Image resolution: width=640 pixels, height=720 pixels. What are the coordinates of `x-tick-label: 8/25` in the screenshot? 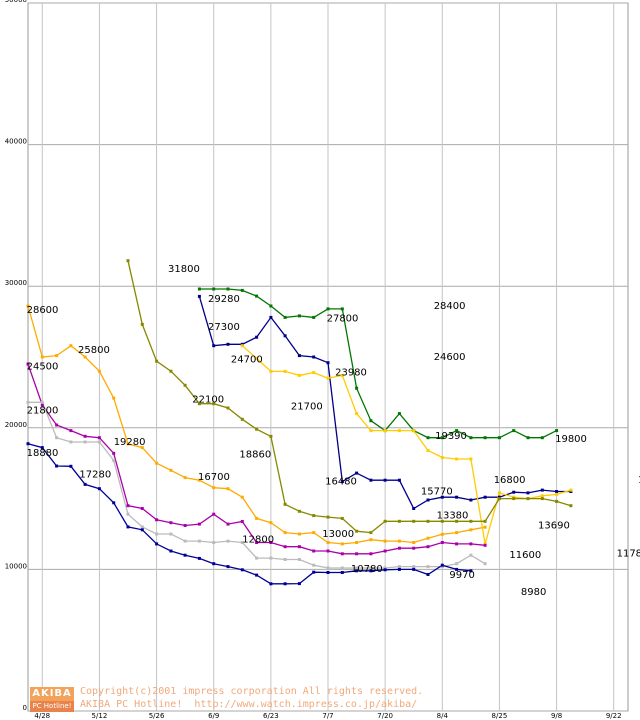 It's located at (500, 716).